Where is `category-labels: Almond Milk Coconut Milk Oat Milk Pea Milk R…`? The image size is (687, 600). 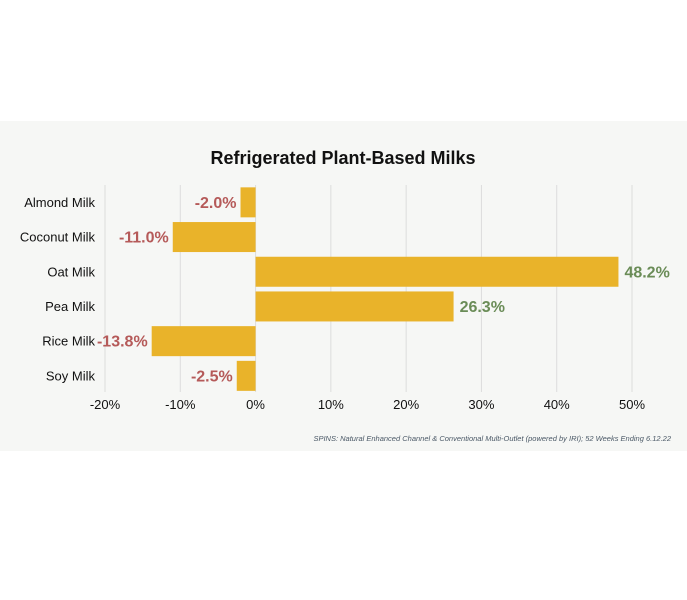
category-labels: Almond Milk Coconut Milk Oat Milk Pea Milk R… is located at coordinates (58, 289).